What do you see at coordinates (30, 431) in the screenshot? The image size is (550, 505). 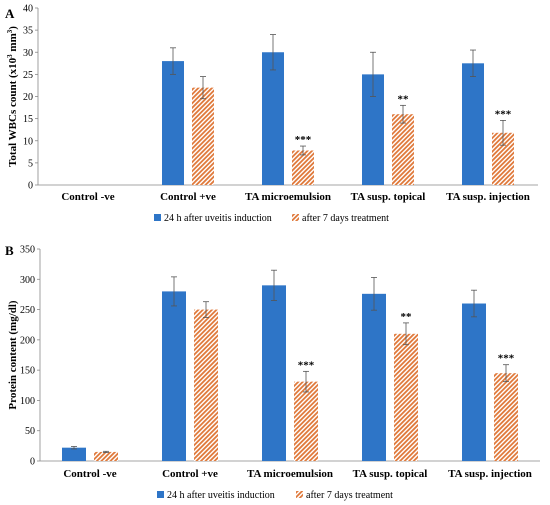 I see `y-tick-label: 50` at bounding box center [30, 431].